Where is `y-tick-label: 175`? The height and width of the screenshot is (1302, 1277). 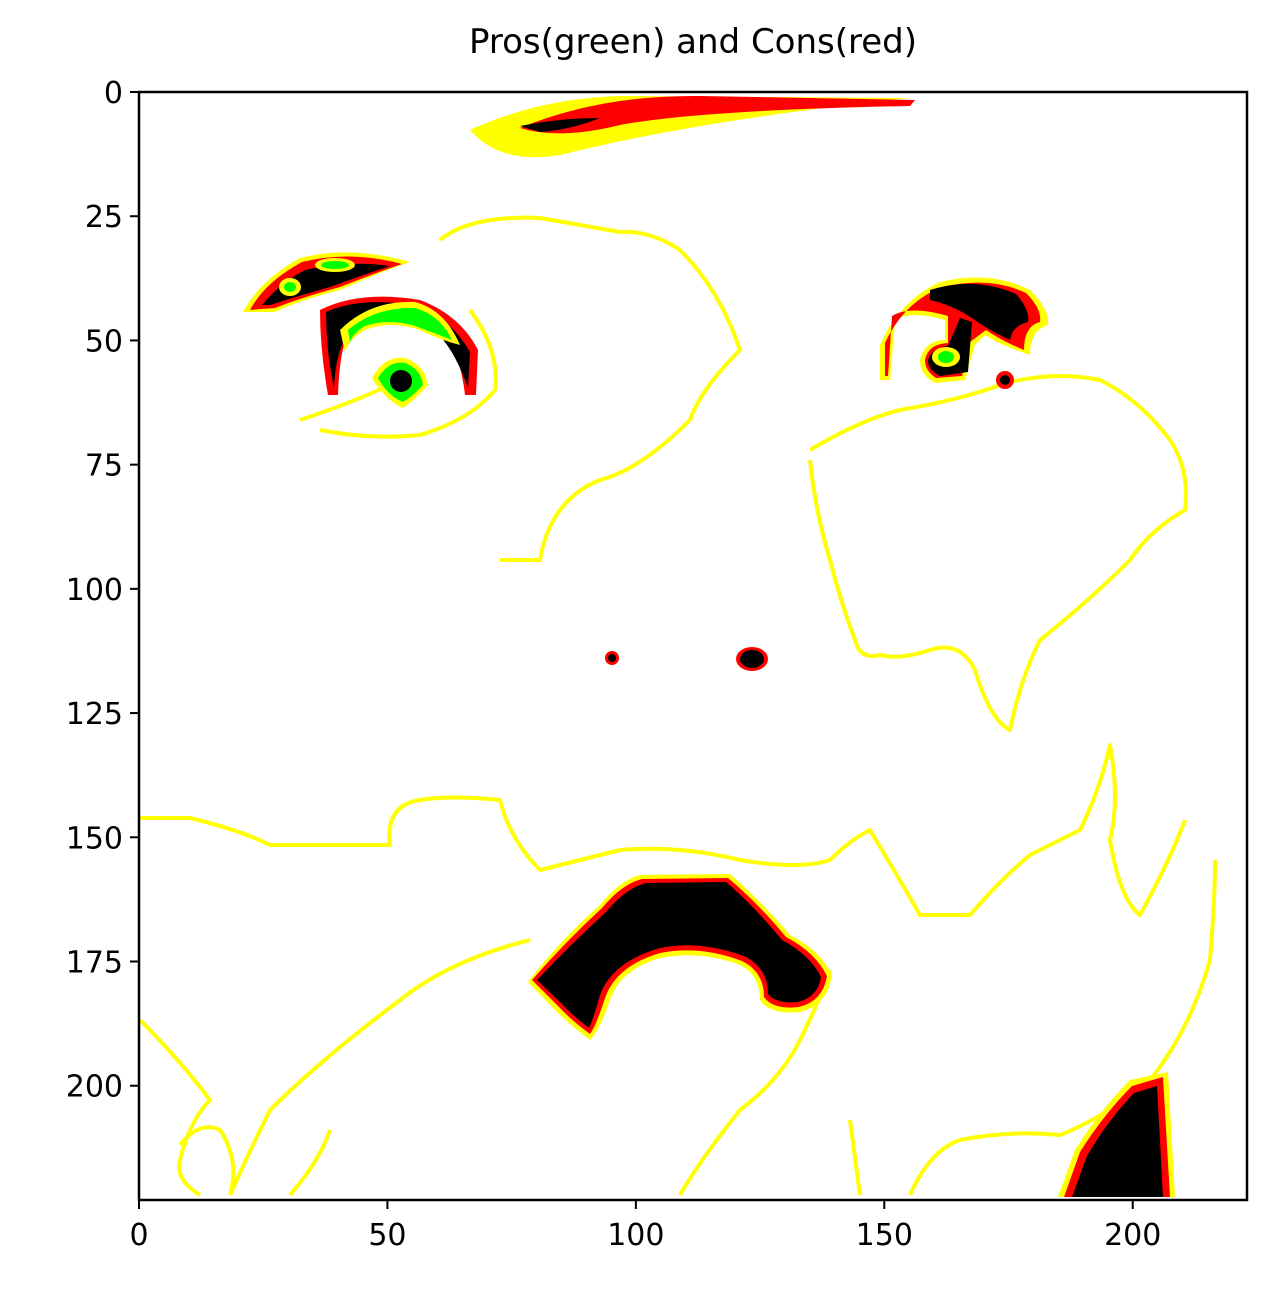
y-tick-label: 175 is located at coordinates (94, 963).